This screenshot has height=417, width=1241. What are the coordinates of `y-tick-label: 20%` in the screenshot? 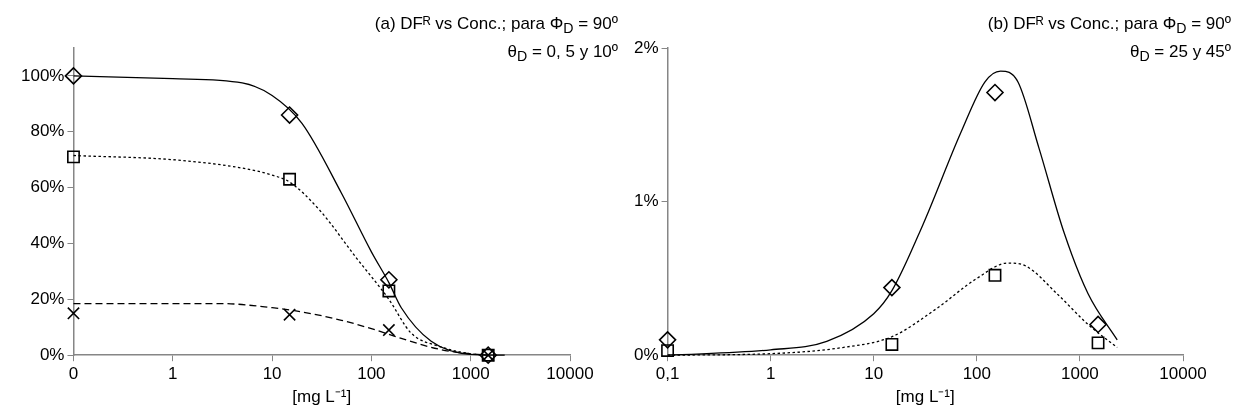 It's located at (47, 299).